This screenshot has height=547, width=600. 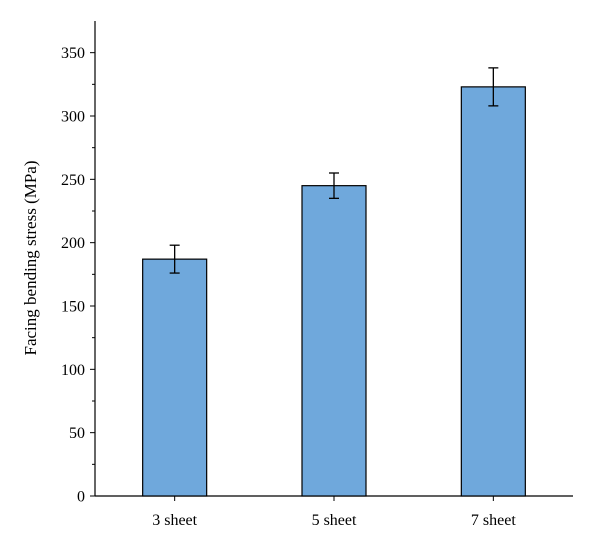 What do you see at coordinates (77, 433) in the screenshot?
I see `y-tick-label: 50` at bounding box center [77, 433].